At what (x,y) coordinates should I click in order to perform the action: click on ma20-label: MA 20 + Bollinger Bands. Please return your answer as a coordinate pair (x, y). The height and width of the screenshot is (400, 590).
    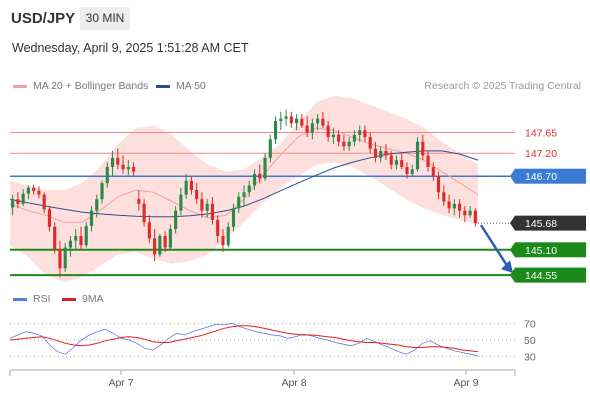
    Looking at the image, I should click on (91, 86).